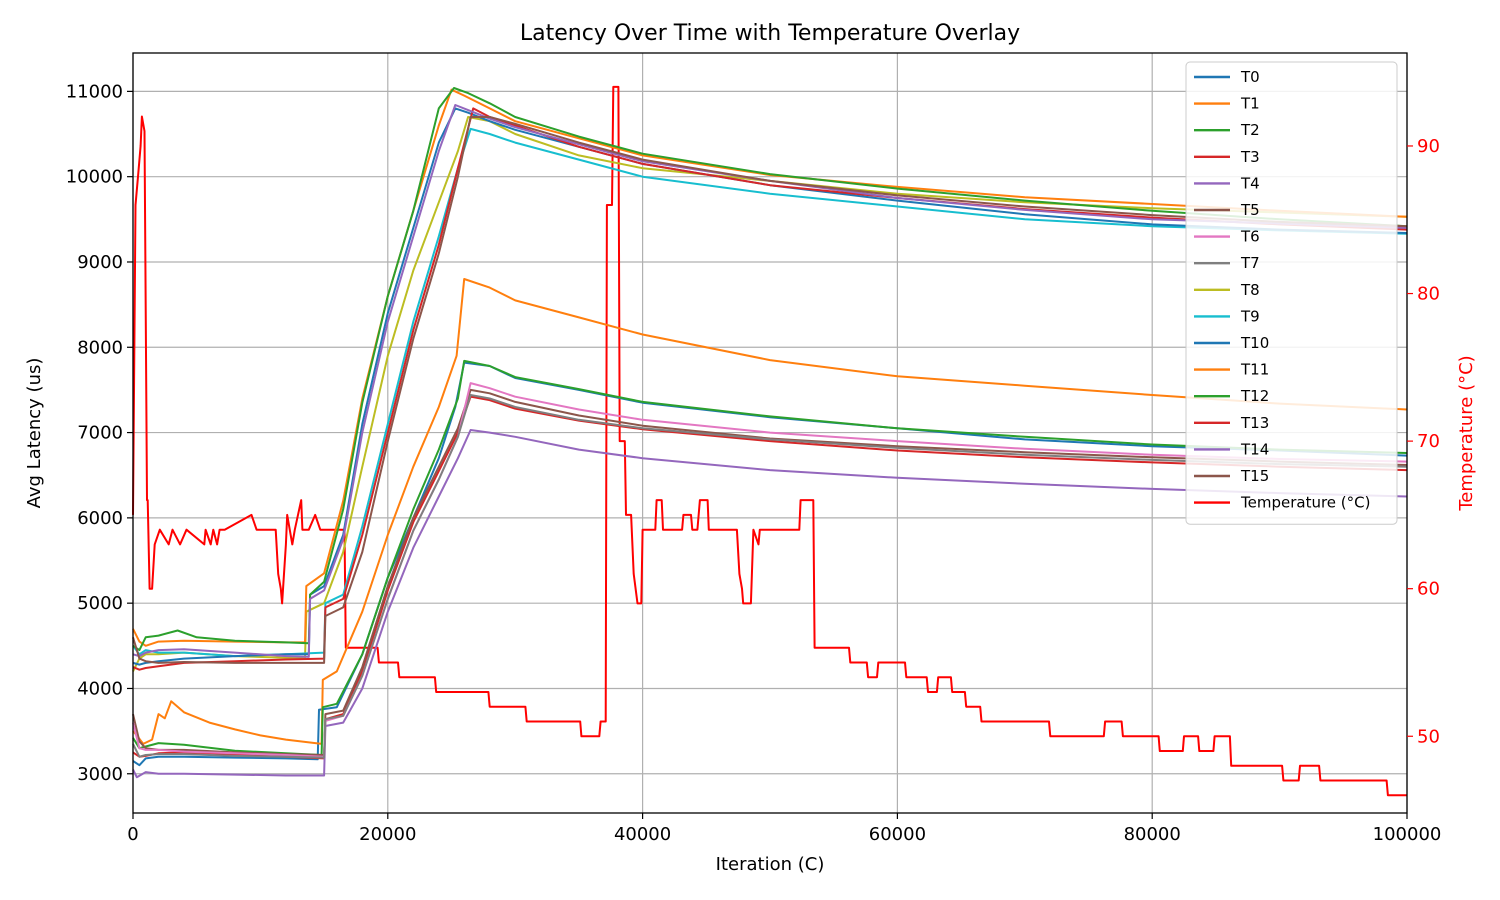 This screenshot has height=900, width=1500. I want to click on x-tick-label: 60000, so click(897, 834).